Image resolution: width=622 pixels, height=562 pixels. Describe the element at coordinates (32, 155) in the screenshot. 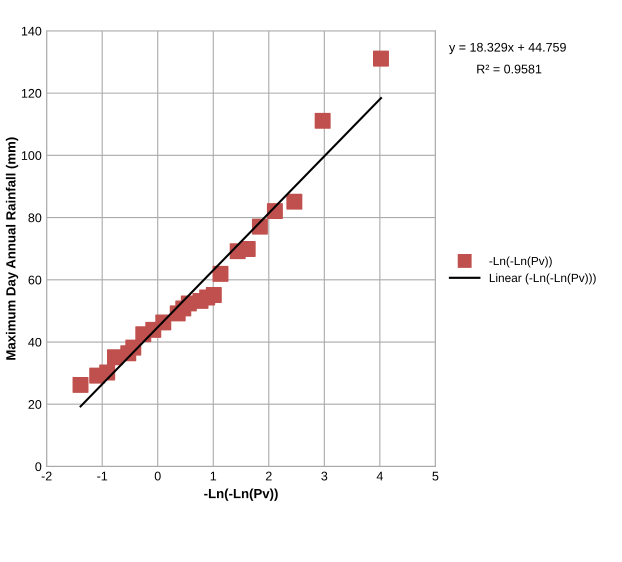

I see `y-tick-label: 100` at that location.